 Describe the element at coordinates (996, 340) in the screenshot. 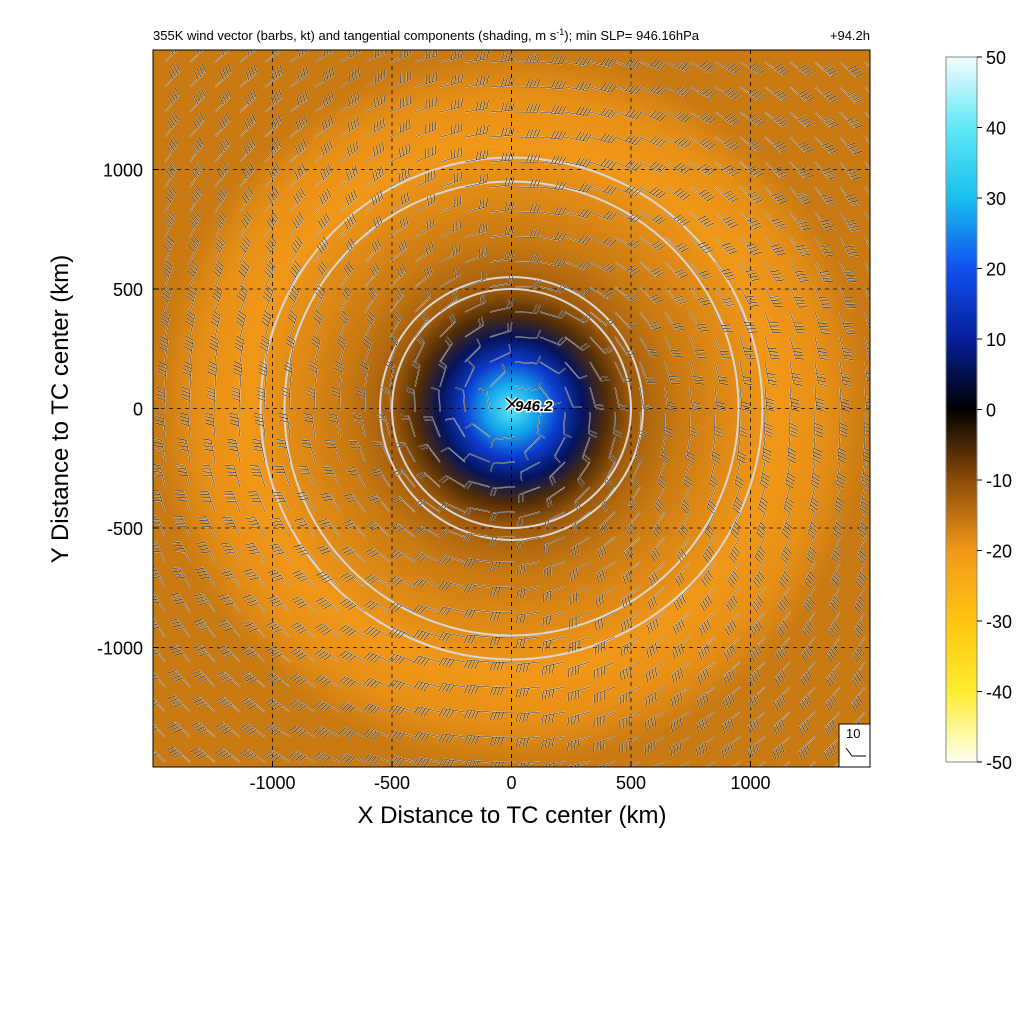

I see `colorbar-tick-label: 10` at that location.